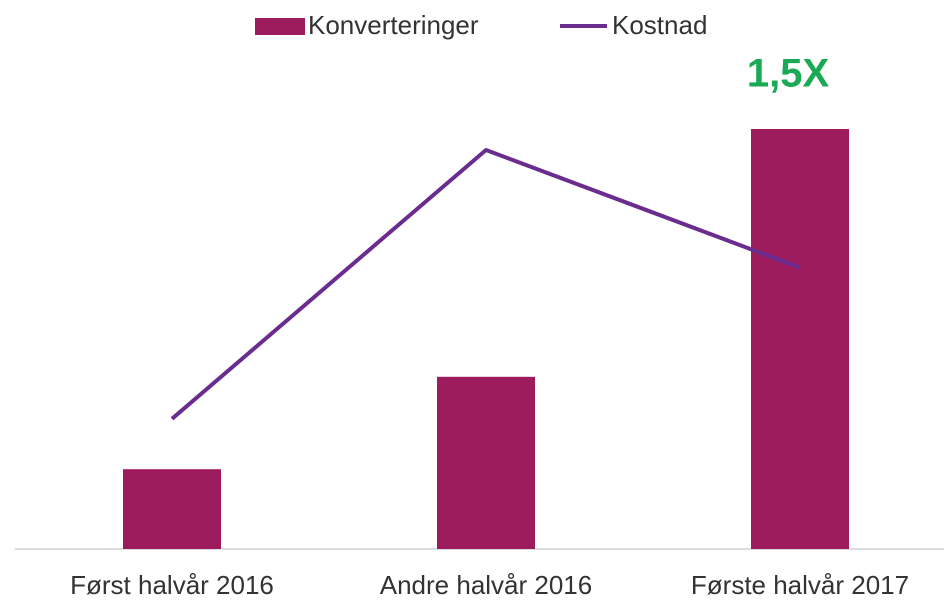 This screenshot has width=944, height=603. I want to click on annotation: 1,5X, so click(788, 74).